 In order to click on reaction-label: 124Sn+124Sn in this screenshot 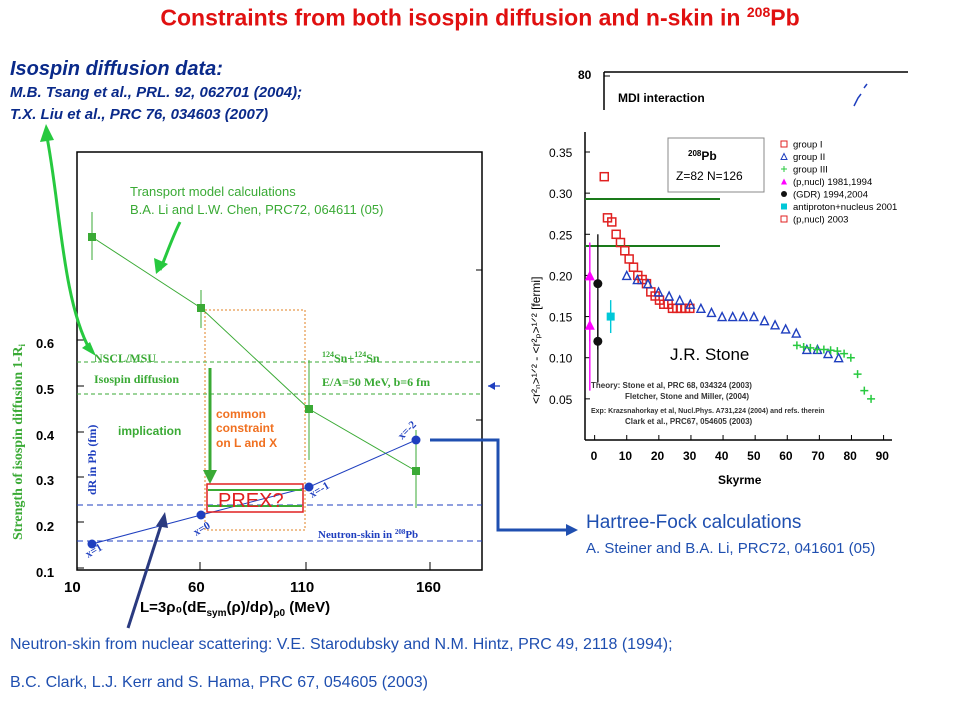, I will do `click(351, 357)`.